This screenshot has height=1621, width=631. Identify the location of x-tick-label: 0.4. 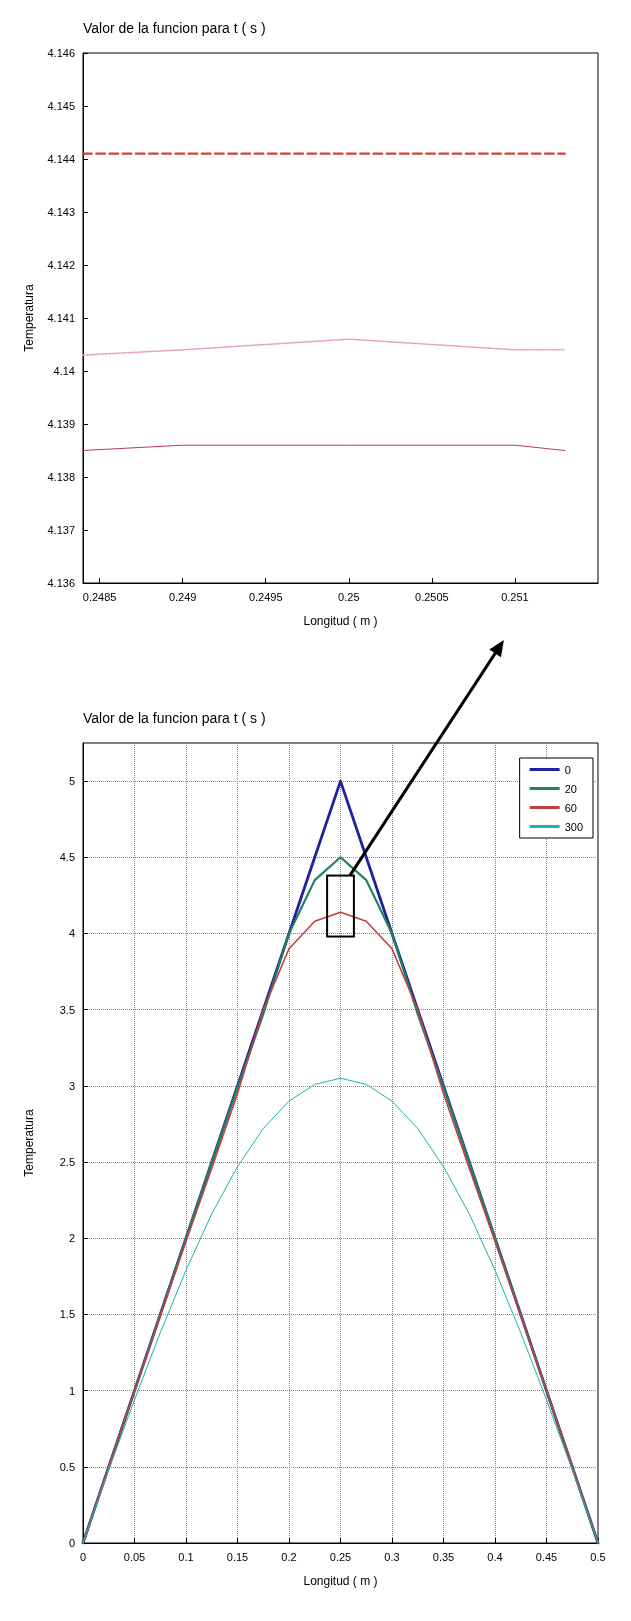
(495, 1556).